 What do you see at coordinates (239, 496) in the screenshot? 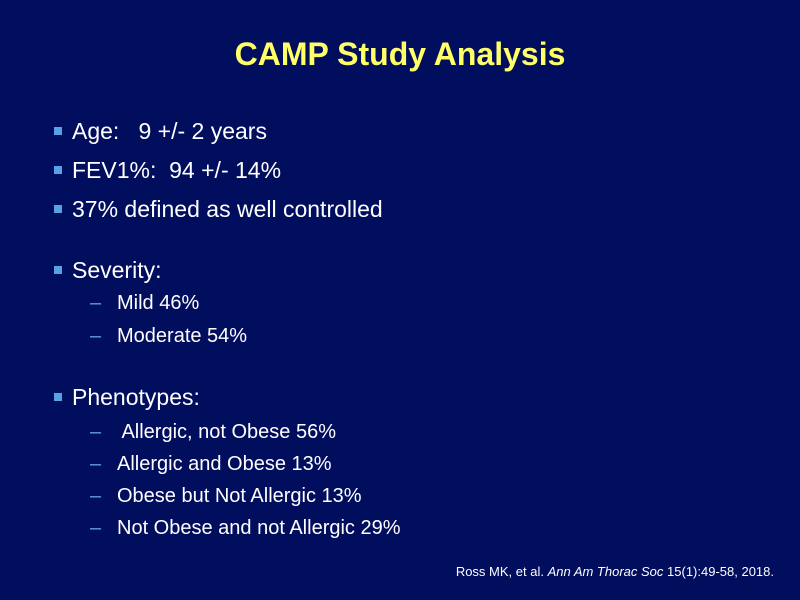
I see `phenotype-obese-not-allergic: Obese but Not Allergic 13%` at bounding box center [239, 496].